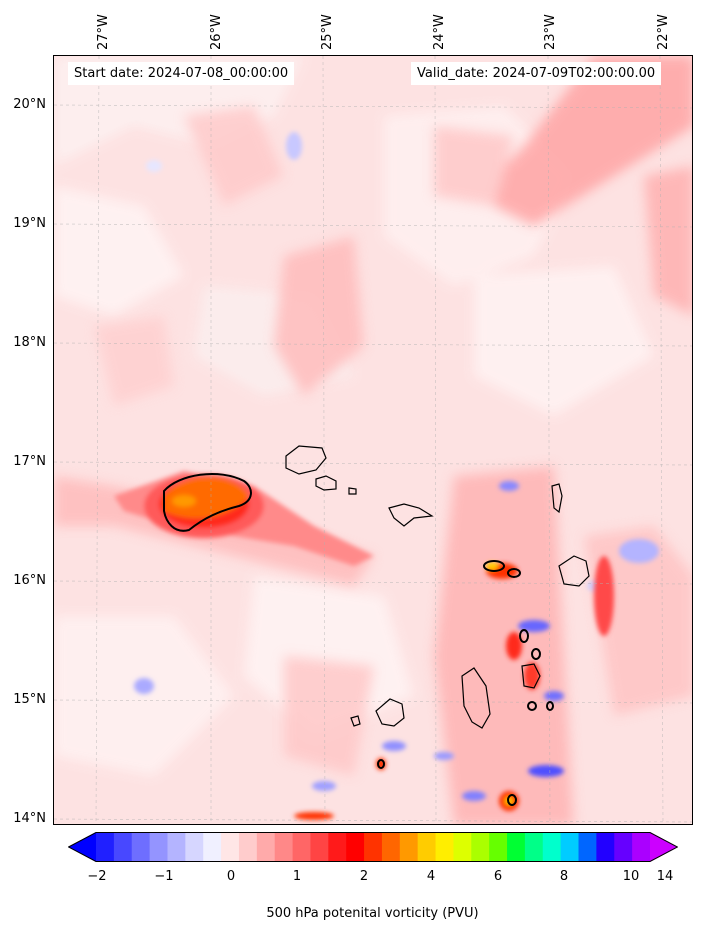 The image size is (703, 935). I want to click on maio-coast, so click(531, 676).